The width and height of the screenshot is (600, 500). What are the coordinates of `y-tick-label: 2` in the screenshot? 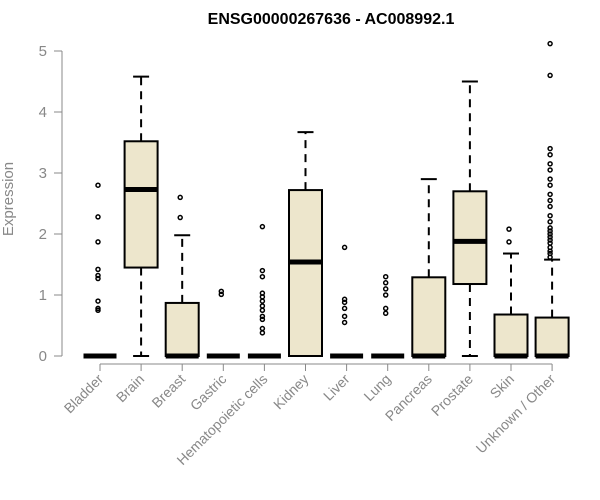 It's located at (43, 234).